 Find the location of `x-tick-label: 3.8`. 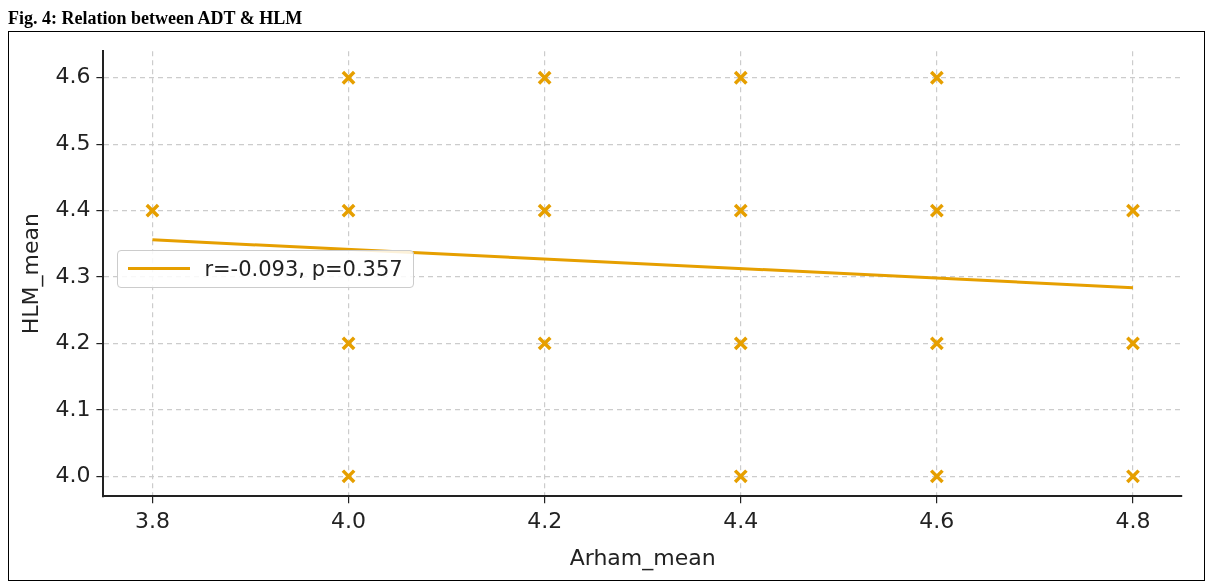

x-tick-label: 3.8 is located at coordinates (152, 521).